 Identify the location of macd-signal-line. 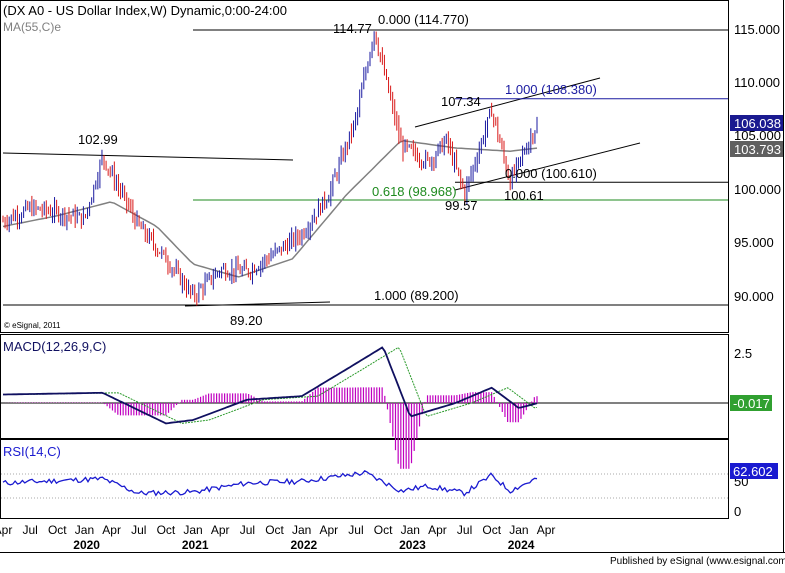
(270, 385).